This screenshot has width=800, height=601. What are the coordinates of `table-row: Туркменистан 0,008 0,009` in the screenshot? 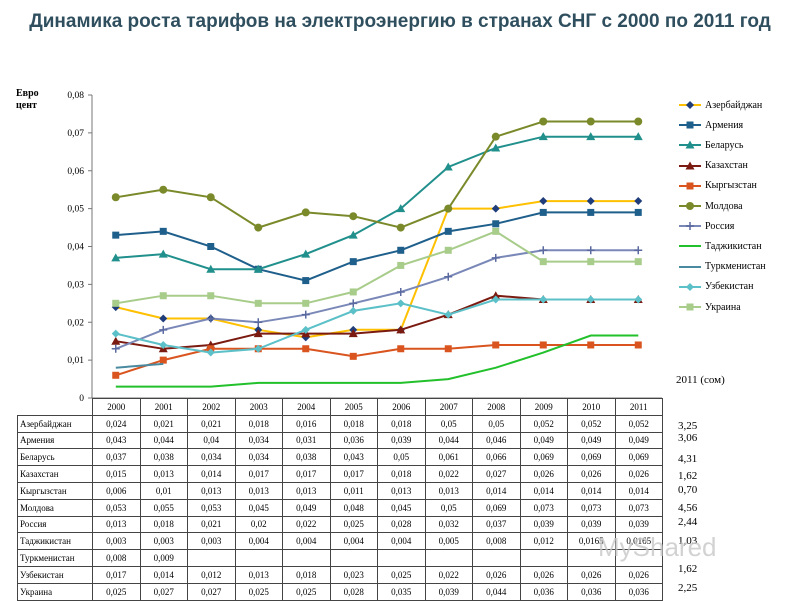 It's located at (340, 558).